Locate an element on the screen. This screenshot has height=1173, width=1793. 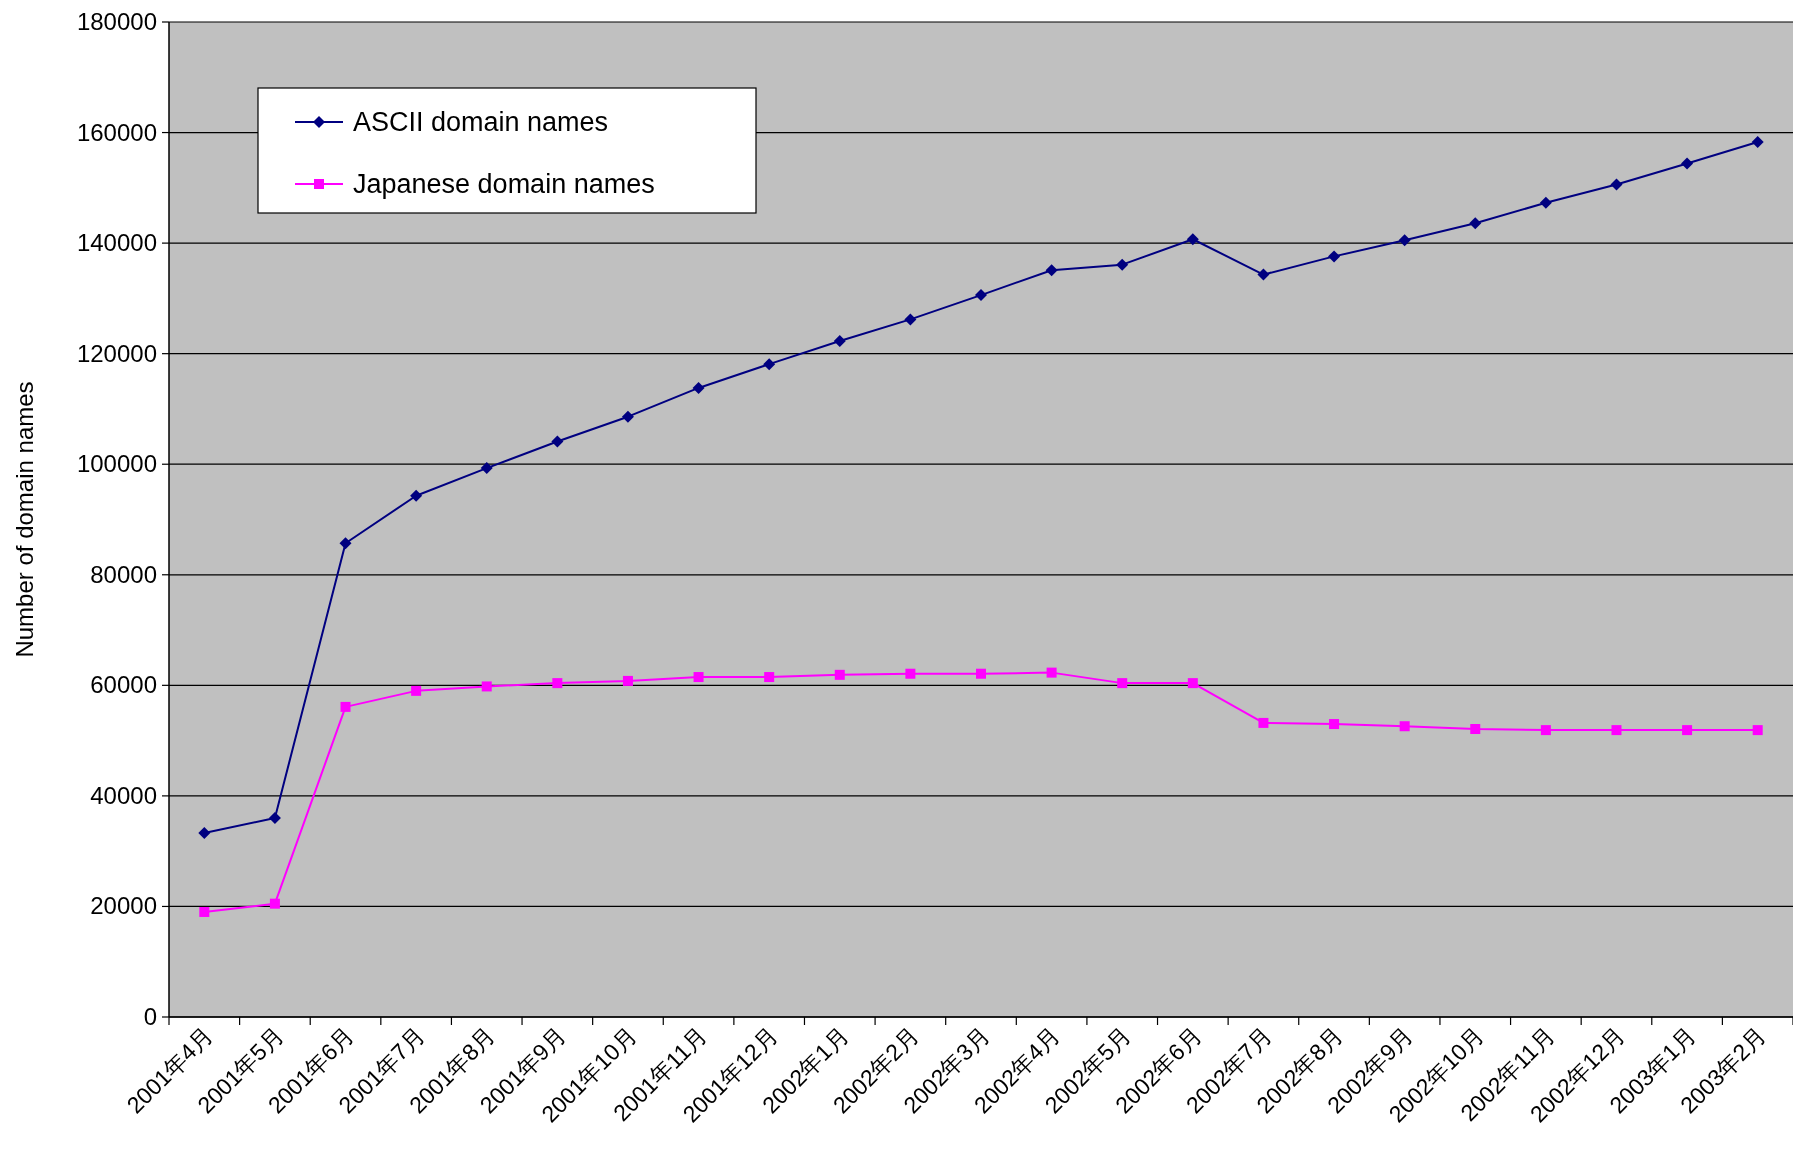
y-tick-label: 20000 is located at coordinates (123, 906).